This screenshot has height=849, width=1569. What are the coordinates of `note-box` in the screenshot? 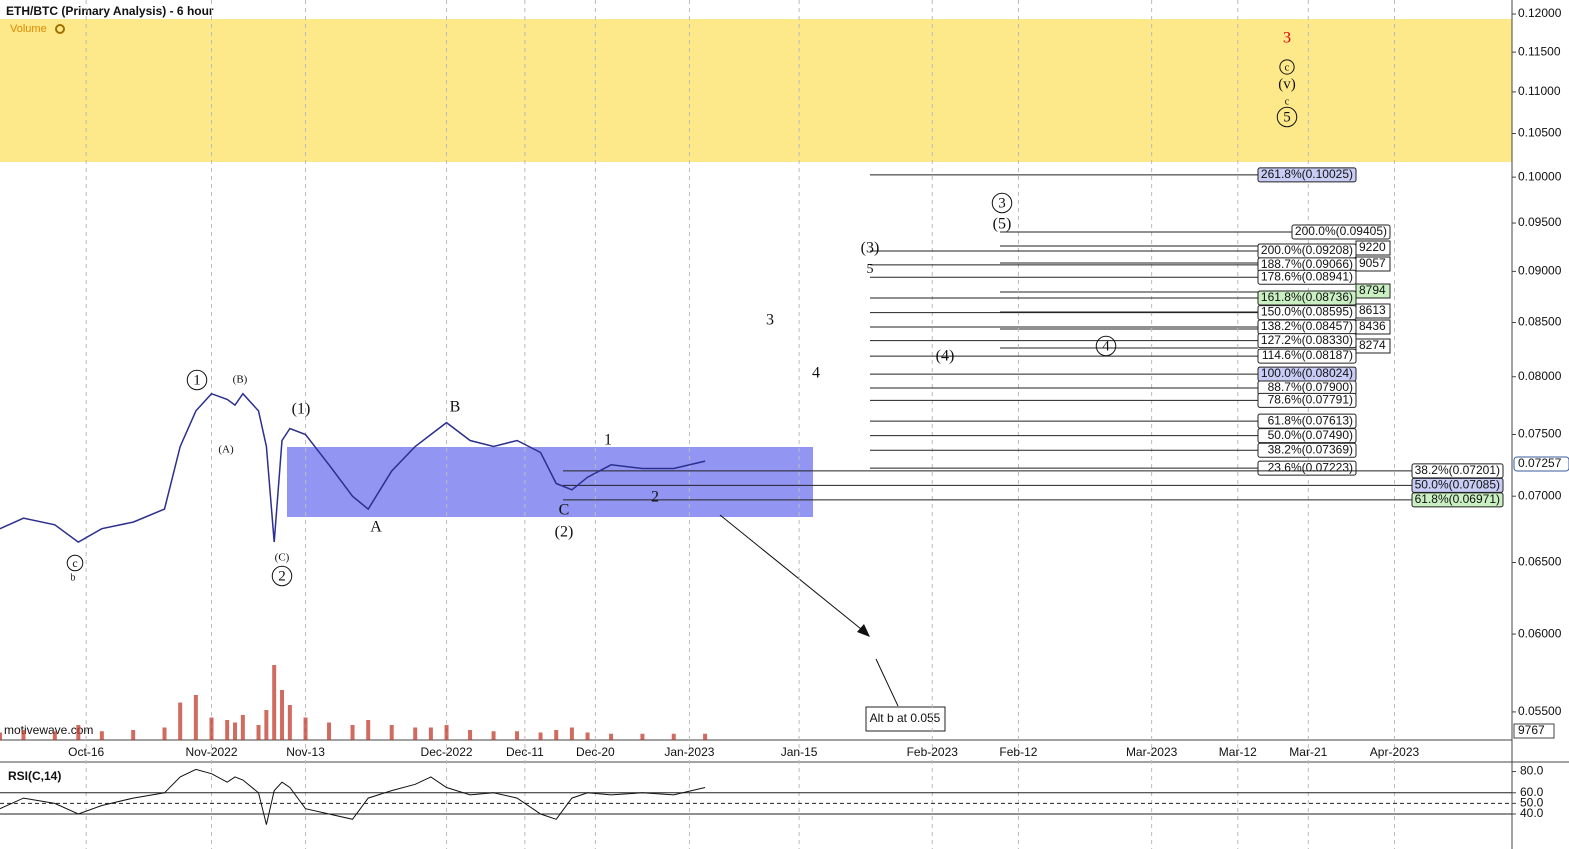 It's located at (905, 719).